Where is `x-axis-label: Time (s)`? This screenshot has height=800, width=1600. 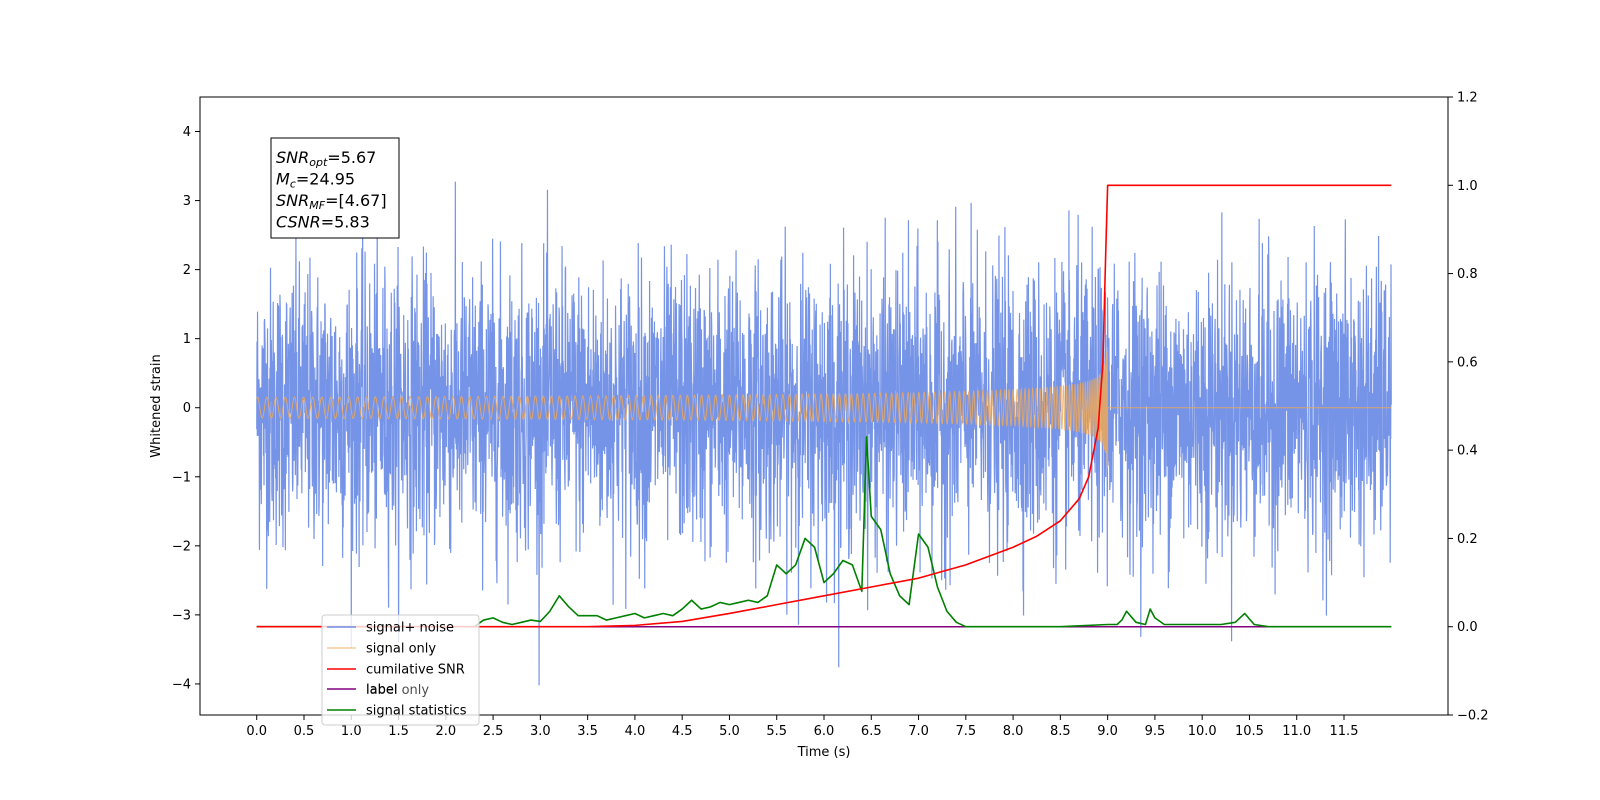 x-axis-label: Time (s) is located at coordinates (824, 752).